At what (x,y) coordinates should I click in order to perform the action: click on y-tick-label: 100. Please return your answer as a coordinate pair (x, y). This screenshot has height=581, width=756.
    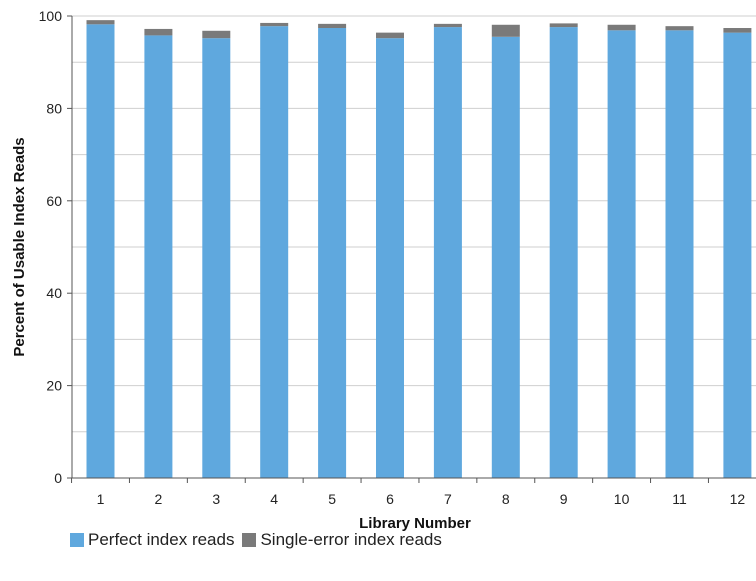
    Looking at the image, I should click on (51, 16).